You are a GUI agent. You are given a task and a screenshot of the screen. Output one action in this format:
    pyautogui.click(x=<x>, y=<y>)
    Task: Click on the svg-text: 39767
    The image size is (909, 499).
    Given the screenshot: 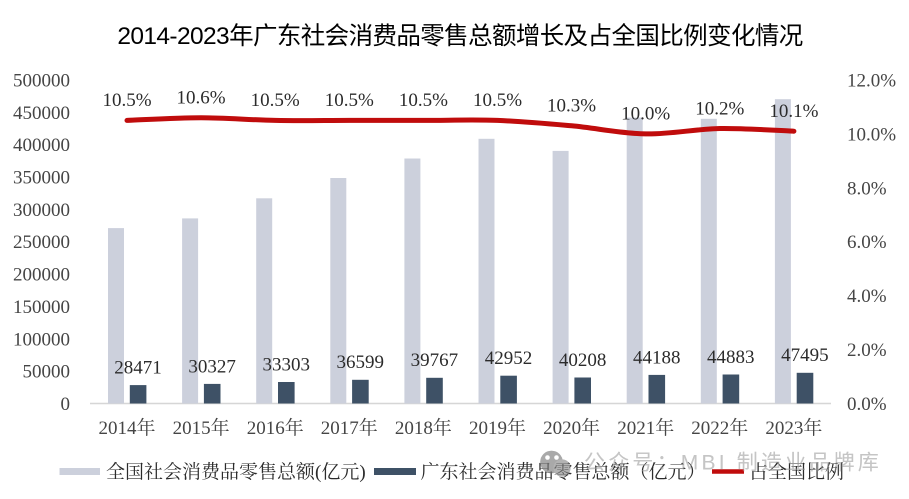 What is the action you would take?
    pyautogui.click(x=435, y=360)
    